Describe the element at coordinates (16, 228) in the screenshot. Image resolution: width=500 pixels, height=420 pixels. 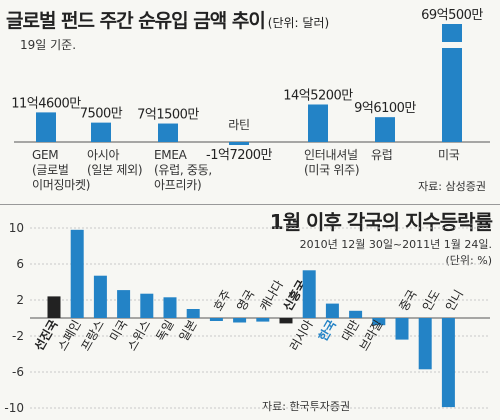
I see `y-tick-label: 10` at that location.